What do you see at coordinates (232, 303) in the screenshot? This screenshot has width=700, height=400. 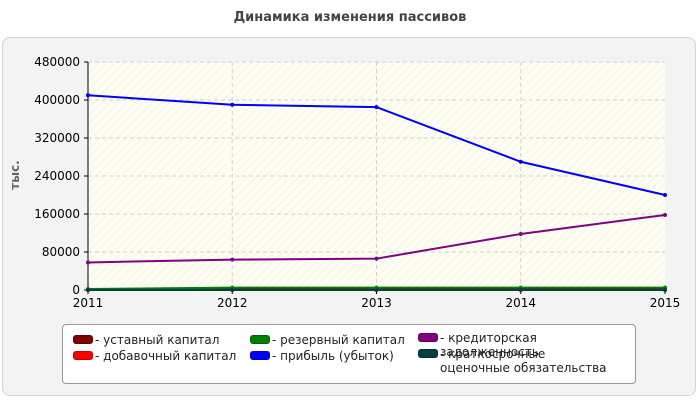 I see `x-tick-label: 2012` at bounding box center [232, 303].